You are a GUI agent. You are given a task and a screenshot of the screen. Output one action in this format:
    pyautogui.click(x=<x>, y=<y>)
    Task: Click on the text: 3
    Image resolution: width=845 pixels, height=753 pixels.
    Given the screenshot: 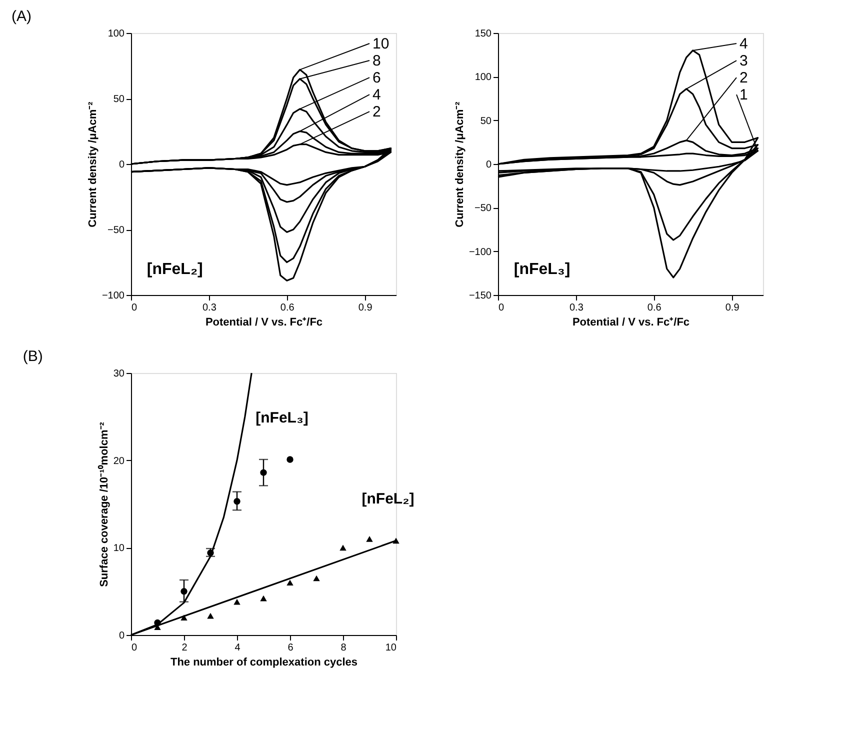 What is the action you would take?
    pyautogui.click(x=744, y=61)
    